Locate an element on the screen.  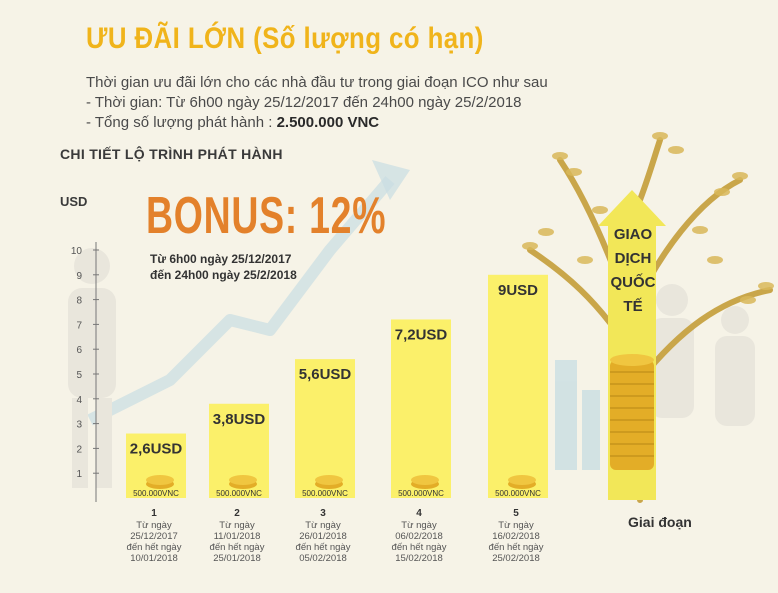
period-date-line: 26/01/2018 is located at coordinates (323, 536).